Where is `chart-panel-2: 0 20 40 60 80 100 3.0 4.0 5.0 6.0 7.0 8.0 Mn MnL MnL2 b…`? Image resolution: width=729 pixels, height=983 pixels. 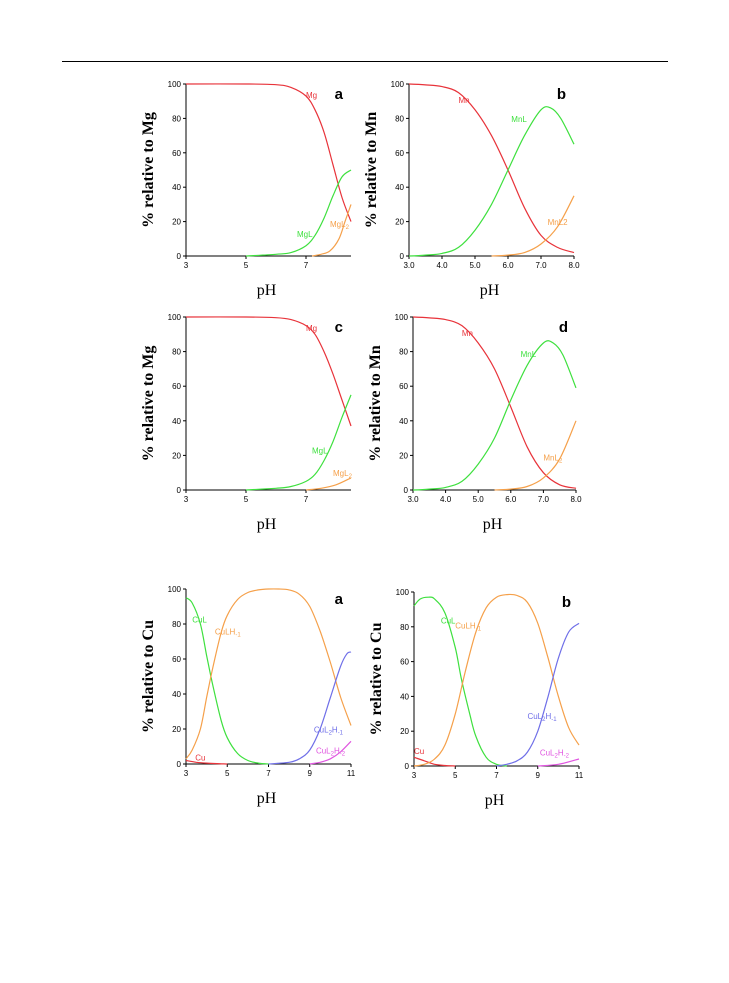 chart-panel-2: 0 20 40 60 80 100 3.0 4.0 5.0 6.0 7.0 8.0 Mn MnL MnL2 b… is located at coordinates (471, 189).